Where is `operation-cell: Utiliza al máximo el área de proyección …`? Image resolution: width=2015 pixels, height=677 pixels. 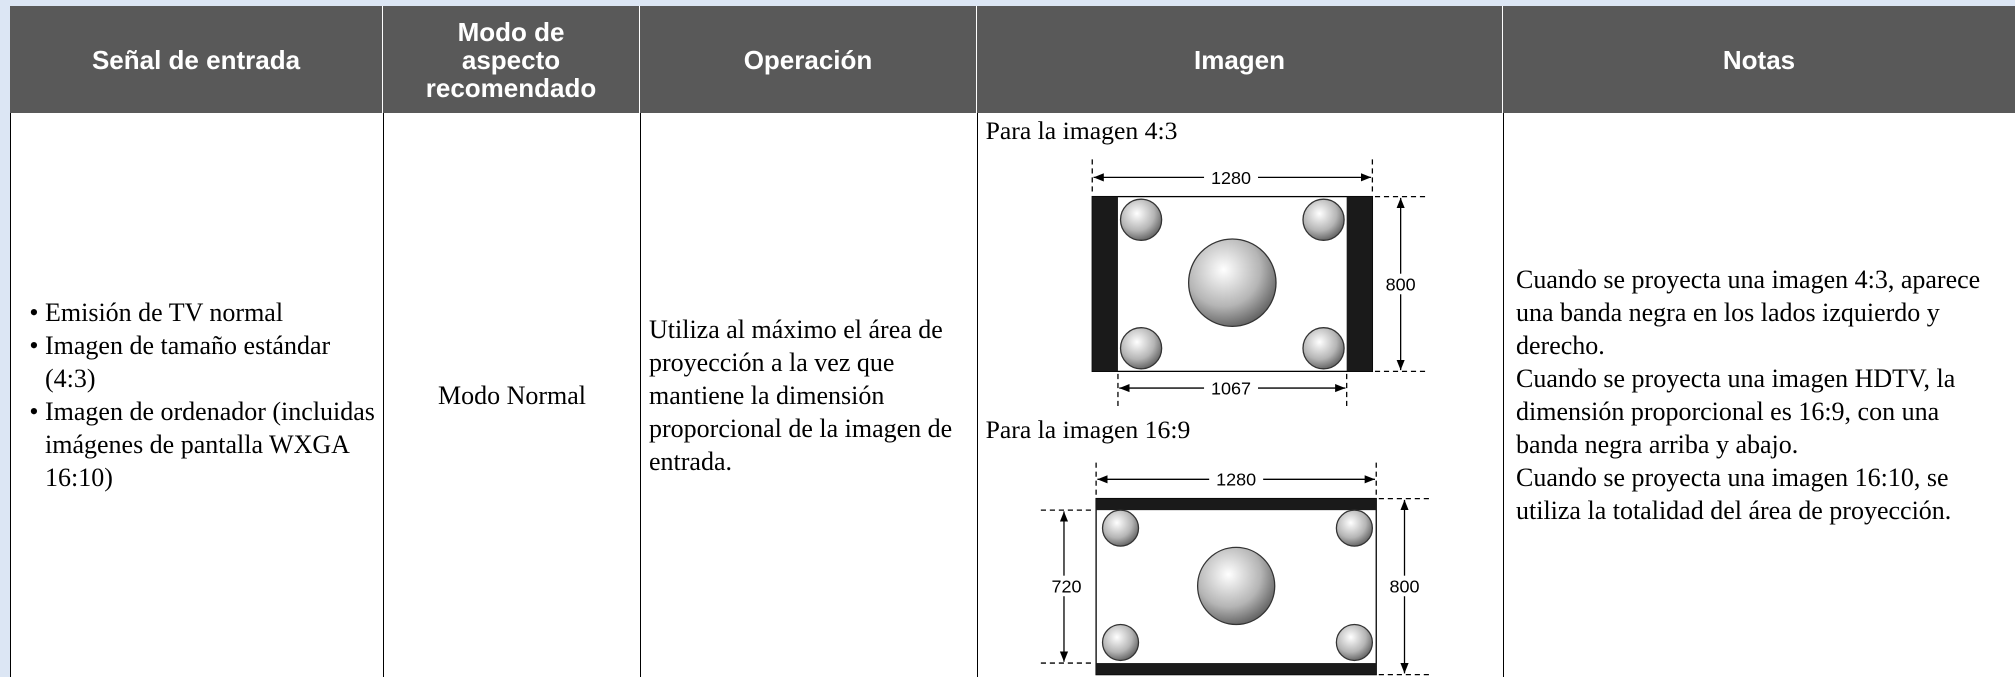
operation-cell: Utiliza al máximo el área de proyección … is located at coordinates (808, 395).